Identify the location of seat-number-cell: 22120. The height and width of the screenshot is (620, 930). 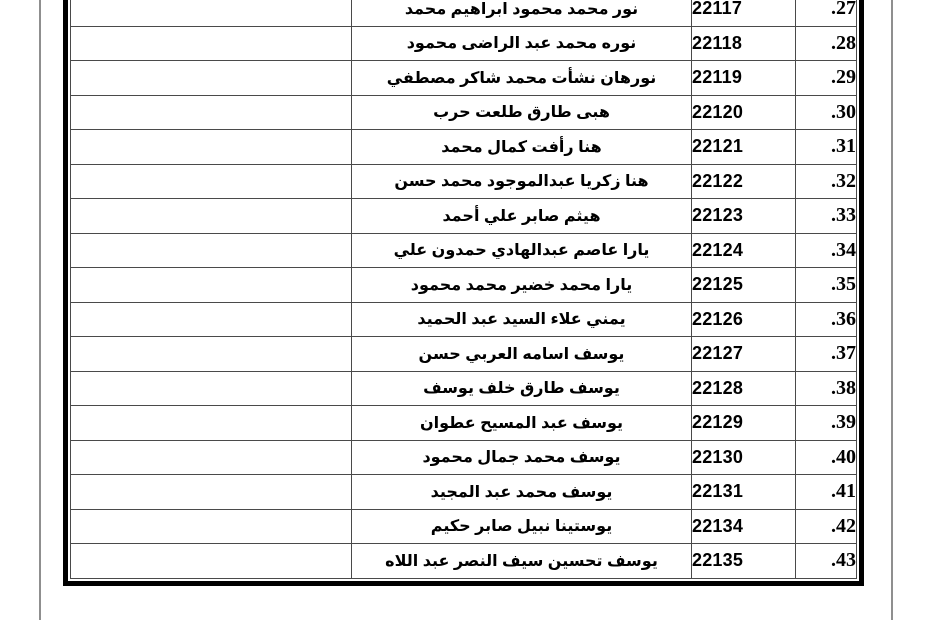
(743, 112).